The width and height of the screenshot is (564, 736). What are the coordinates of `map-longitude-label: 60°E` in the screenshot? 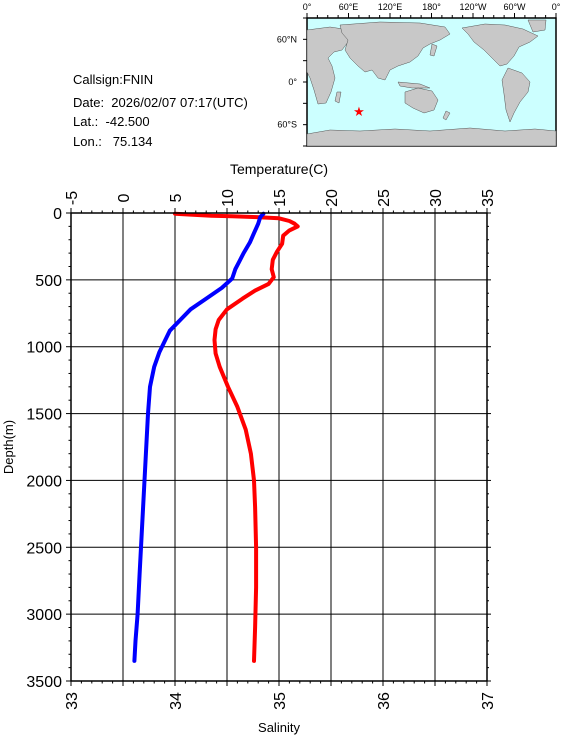 It's located at (349, 7).